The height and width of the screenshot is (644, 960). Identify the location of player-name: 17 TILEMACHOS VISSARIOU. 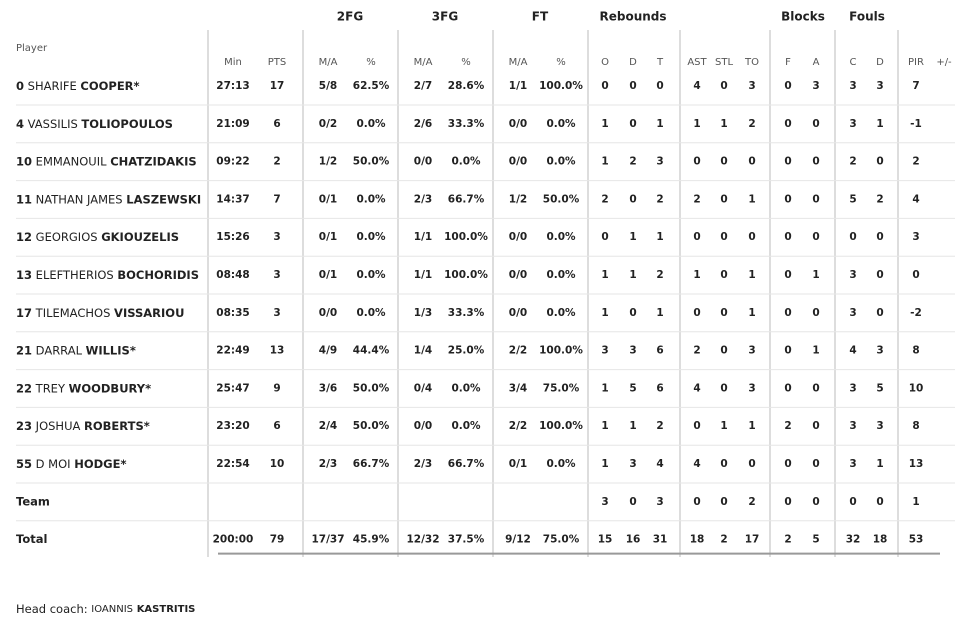
(100, 312).